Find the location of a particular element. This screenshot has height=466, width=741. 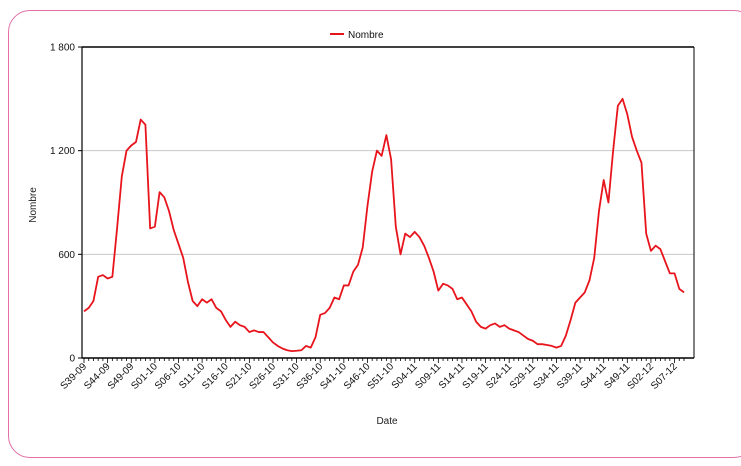

y-tick-label: 1 800 is located at coordinates (62, 48).